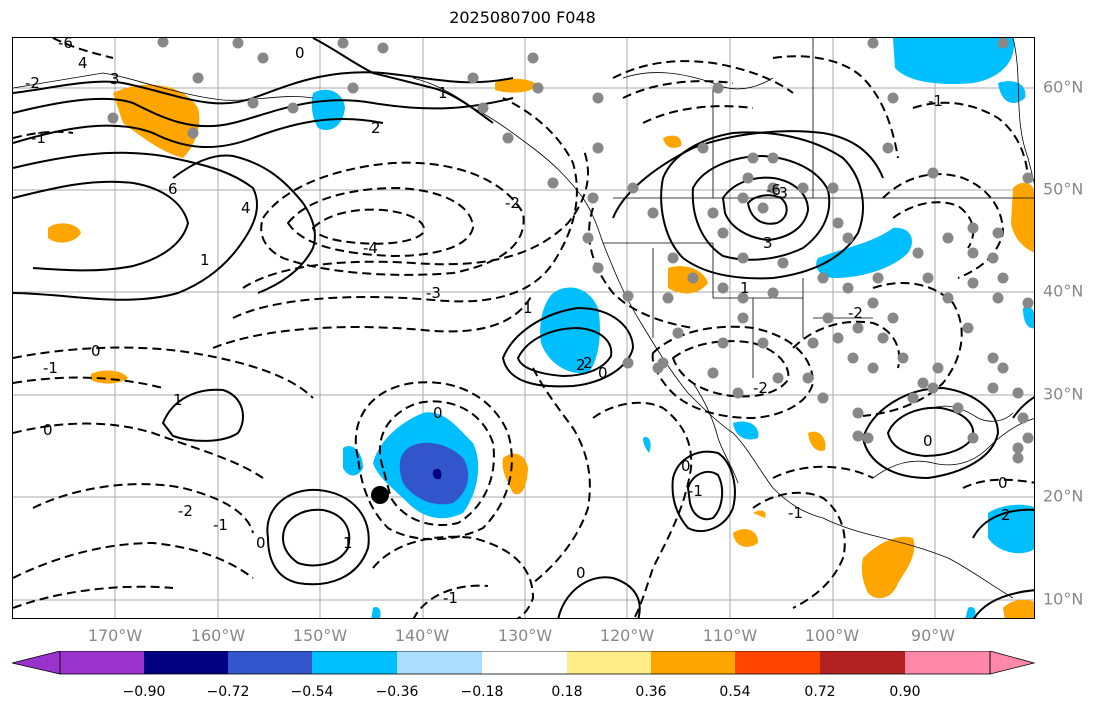 The width and height of the screenshot is (1105, 712). Describe the element at coordinates (320, 635) in the screenshot. I see `longitude-label: 150°W` at that location.